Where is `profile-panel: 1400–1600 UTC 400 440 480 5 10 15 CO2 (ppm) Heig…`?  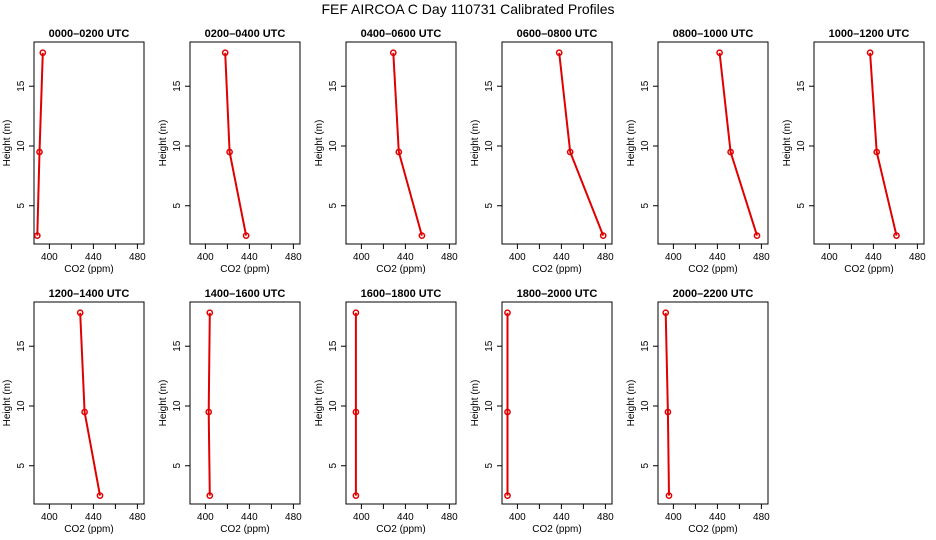
profile-panel: 1400–1600 UTC 400 440 480 5 10 15 CO2 (ppm) Heig… is located at coordinates (230, 411).